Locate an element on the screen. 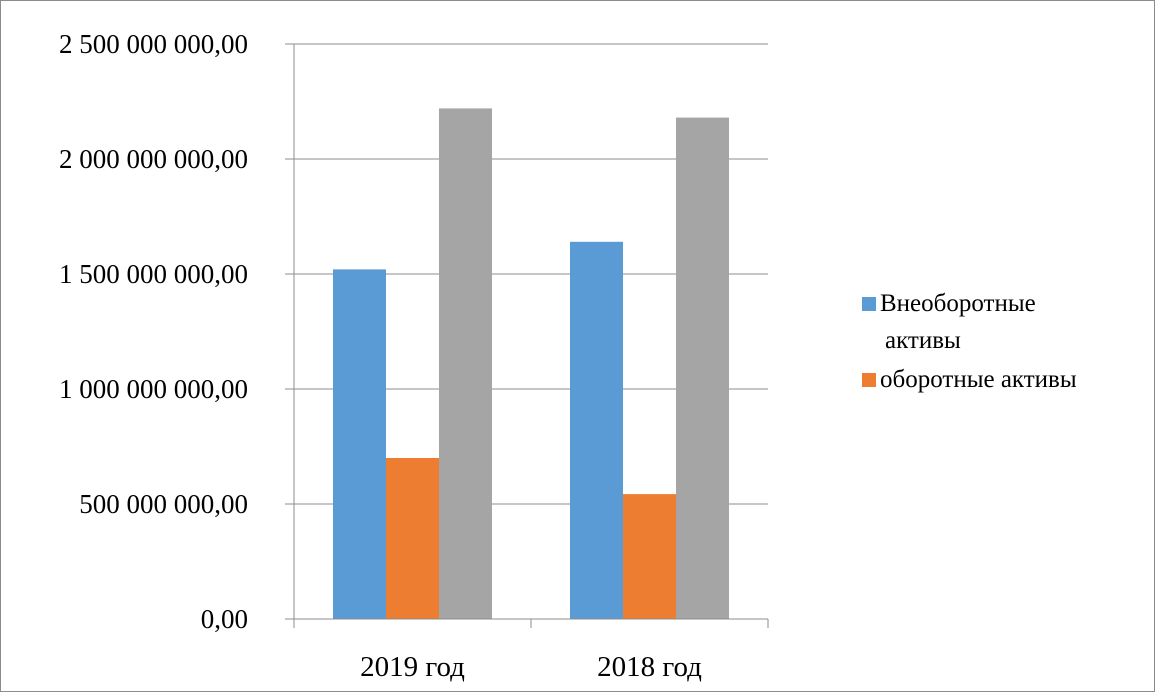 This screenshot has height=694, width=1157. x-category-label: 2018 год is located at coordinates (649, 667).